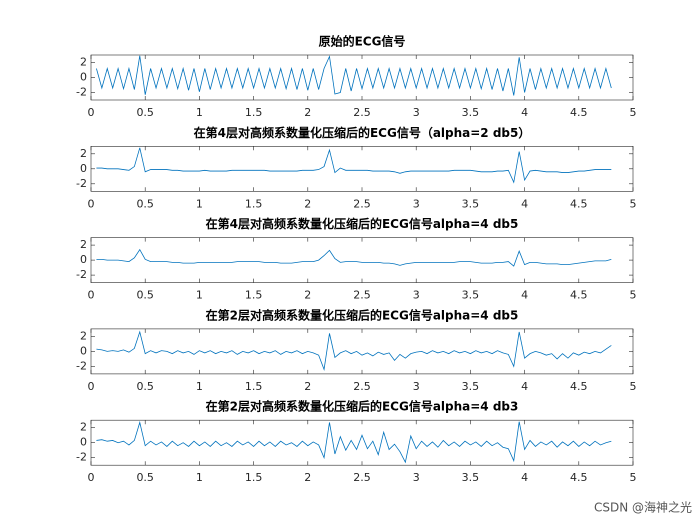 The width and height of the screenshot is (700, 525). Describe the element at coordinates (643, 507) in the screenshot. I see `watermark: CSDN @海神之光` at that location.